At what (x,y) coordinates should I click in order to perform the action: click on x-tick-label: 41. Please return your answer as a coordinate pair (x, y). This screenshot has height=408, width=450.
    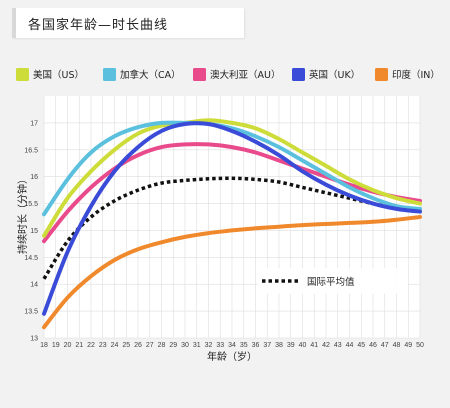
    Looking at the image, I should click on (314, 345).